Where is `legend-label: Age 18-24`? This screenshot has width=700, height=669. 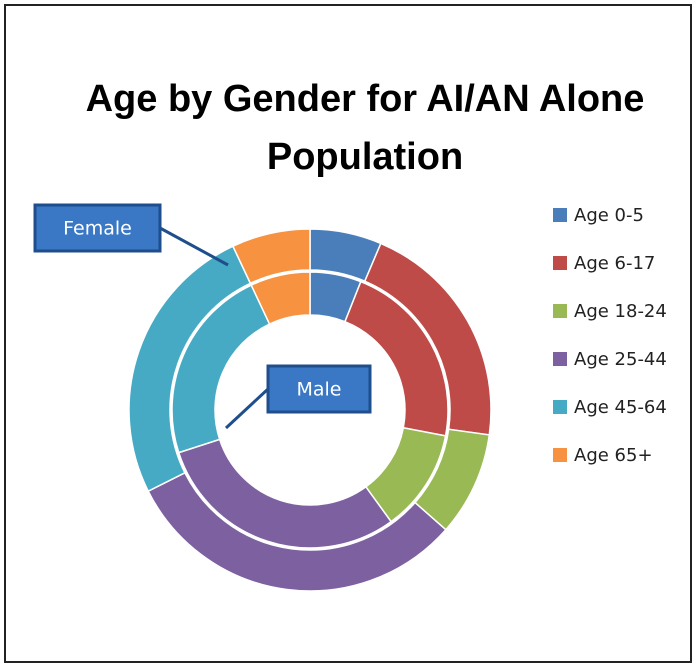 legend-label: Age 18-24 is located at coordinates (620, 311).